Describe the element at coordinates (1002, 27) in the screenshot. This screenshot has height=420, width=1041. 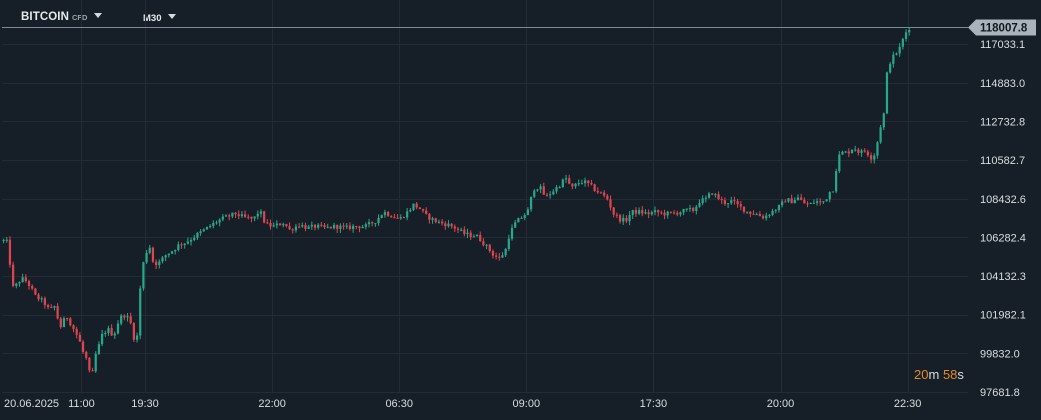
I see `current-price-badge` at that location.